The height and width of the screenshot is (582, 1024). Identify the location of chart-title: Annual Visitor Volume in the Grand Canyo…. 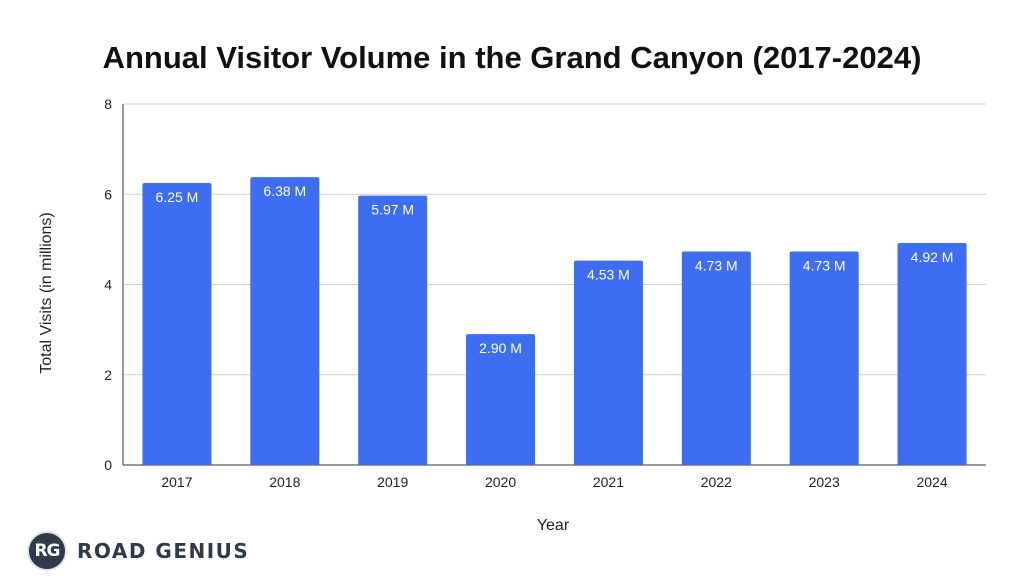
(512, 57).